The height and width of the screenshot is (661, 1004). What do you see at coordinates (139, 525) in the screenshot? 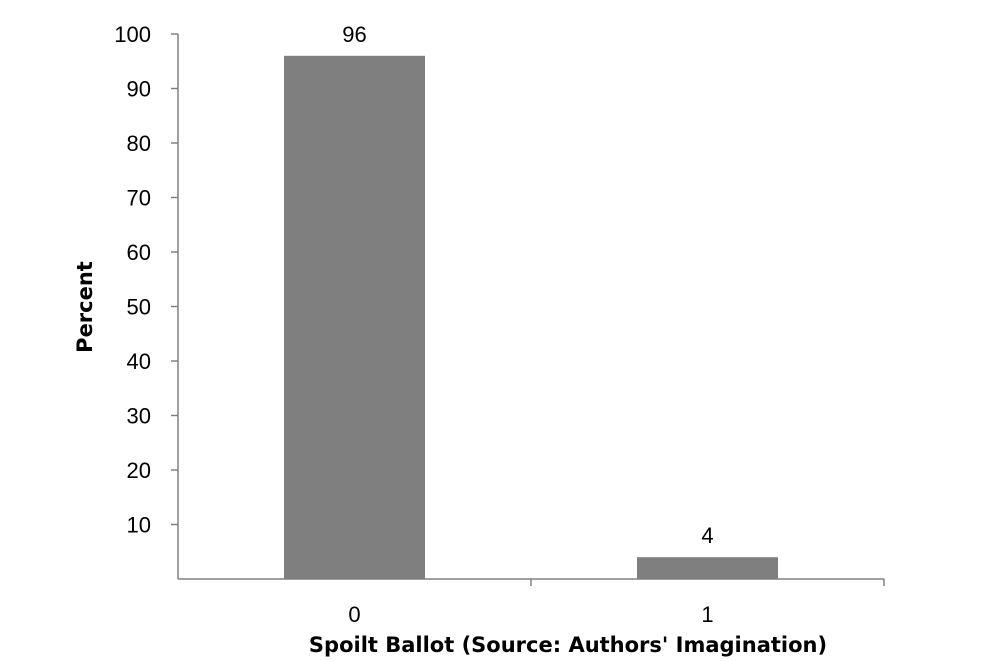
I see `y-tick-label-10: 10` at bounding box center [139, 525].